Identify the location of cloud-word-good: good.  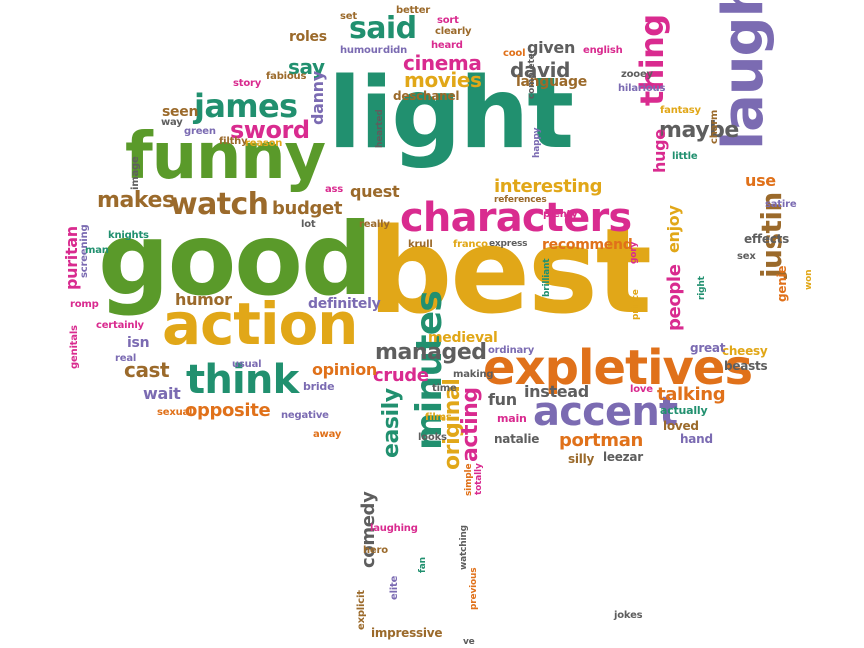
(235, 259).